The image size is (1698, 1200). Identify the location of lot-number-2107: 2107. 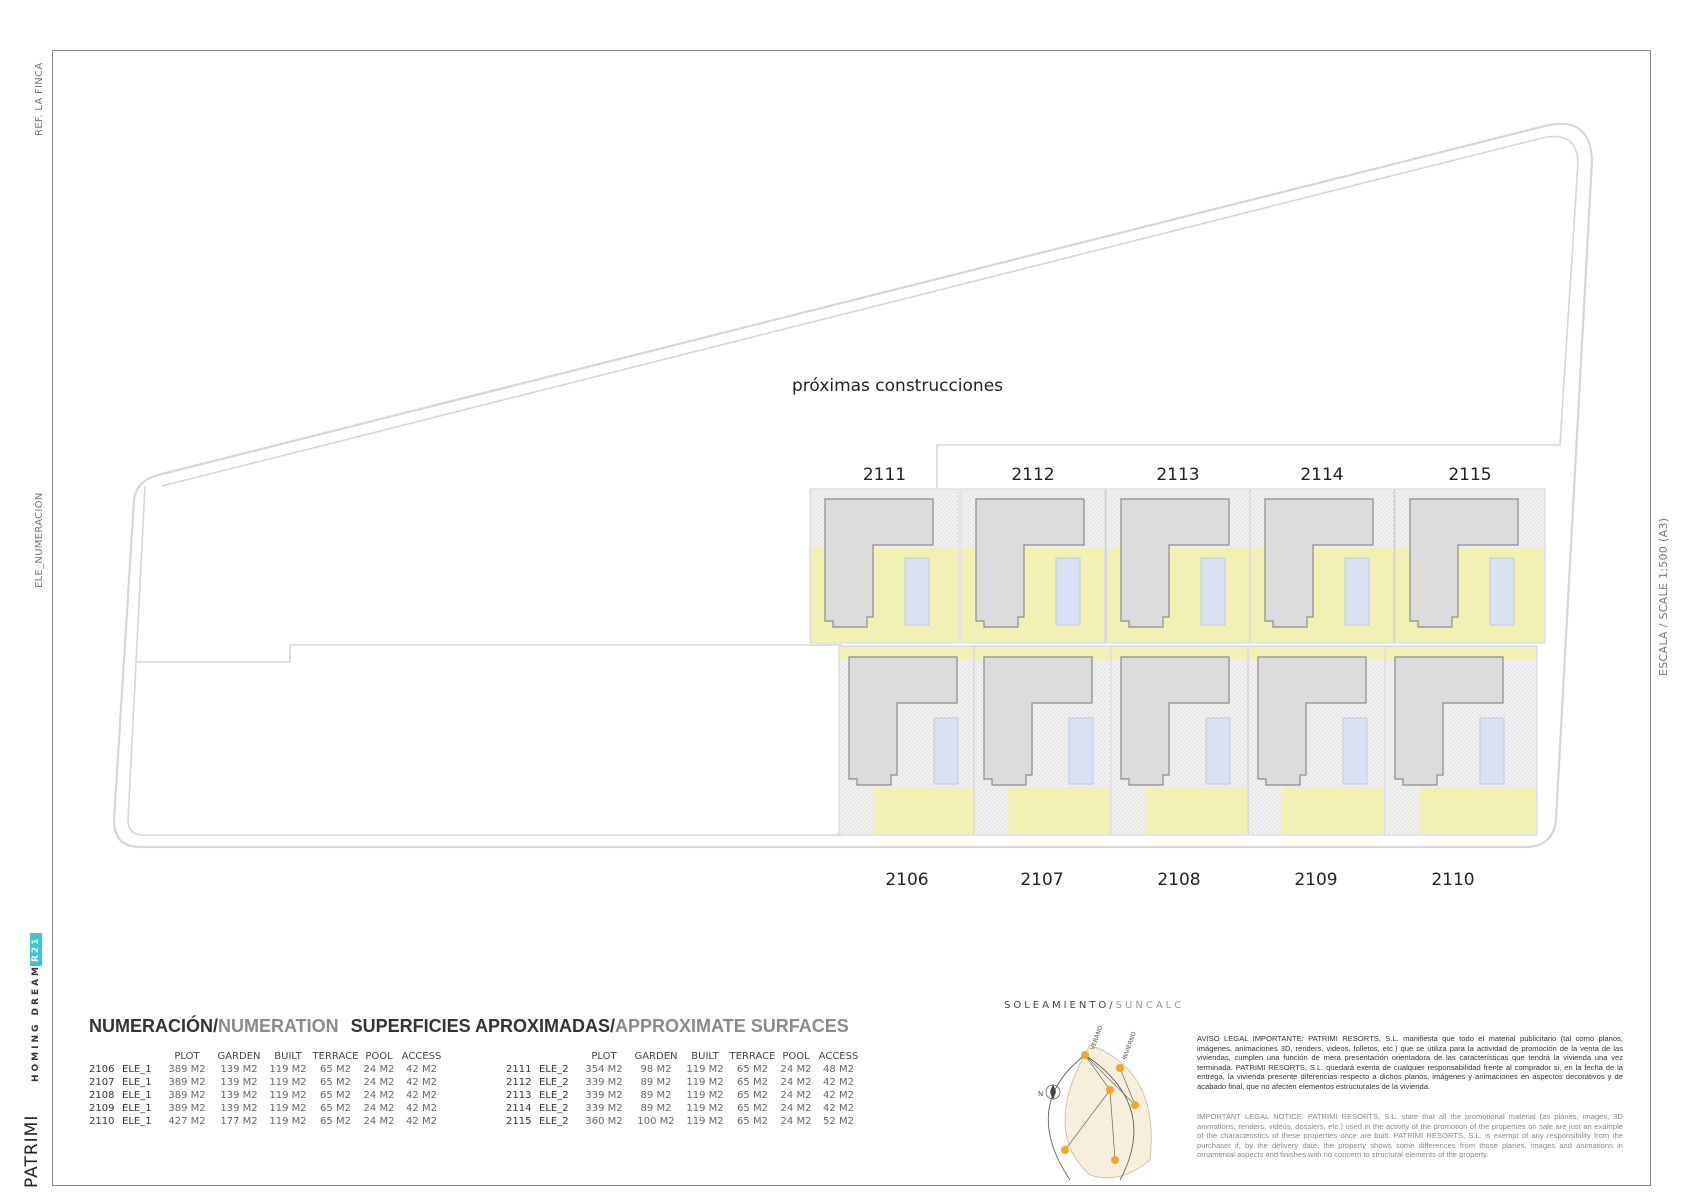
(1041, 880).